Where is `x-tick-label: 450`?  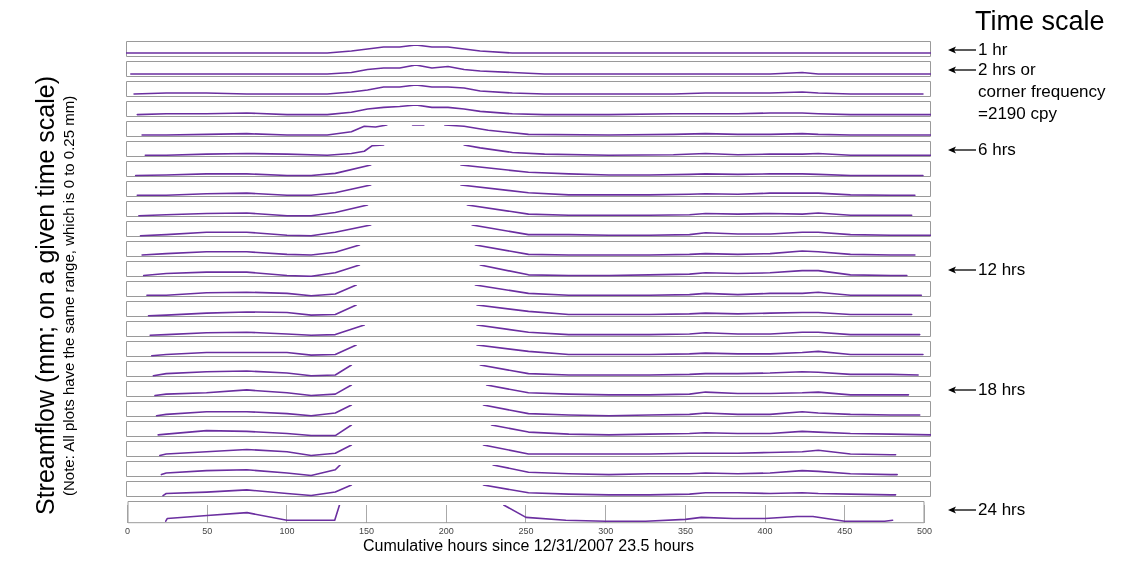 x-tick-label: 450 is located at coordinates (845, 531).